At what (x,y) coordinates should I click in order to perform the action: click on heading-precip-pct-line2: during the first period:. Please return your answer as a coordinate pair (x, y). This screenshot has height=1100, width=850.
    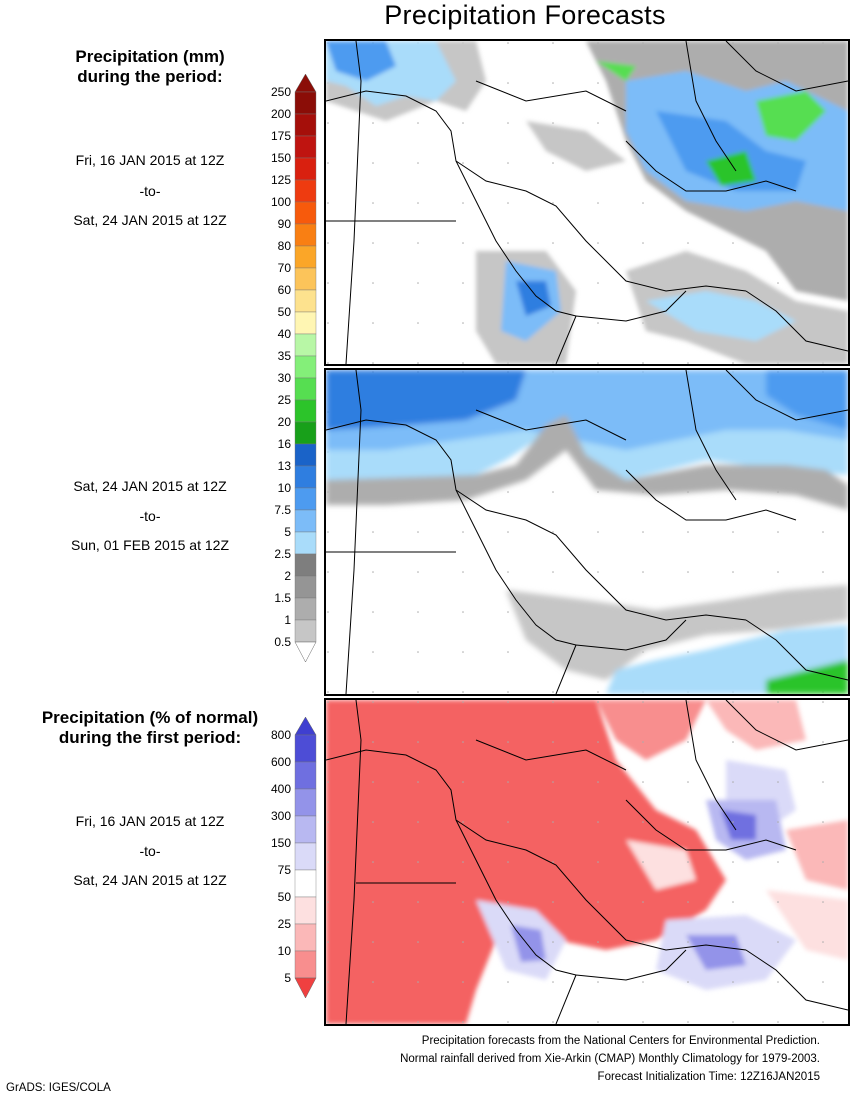
    Looking at the image, I should click on (150, 737).